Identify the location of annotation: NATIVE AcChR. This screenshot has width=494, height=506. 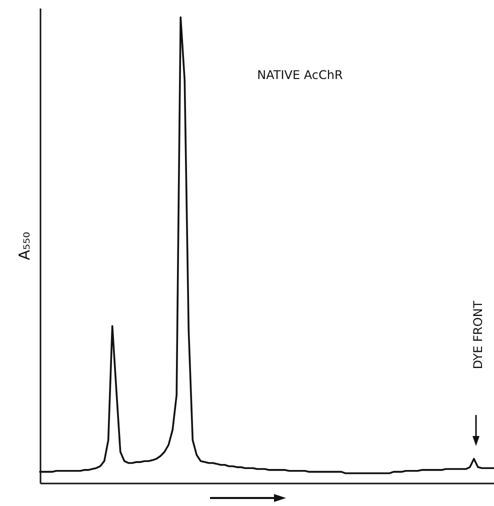
(300, 75).